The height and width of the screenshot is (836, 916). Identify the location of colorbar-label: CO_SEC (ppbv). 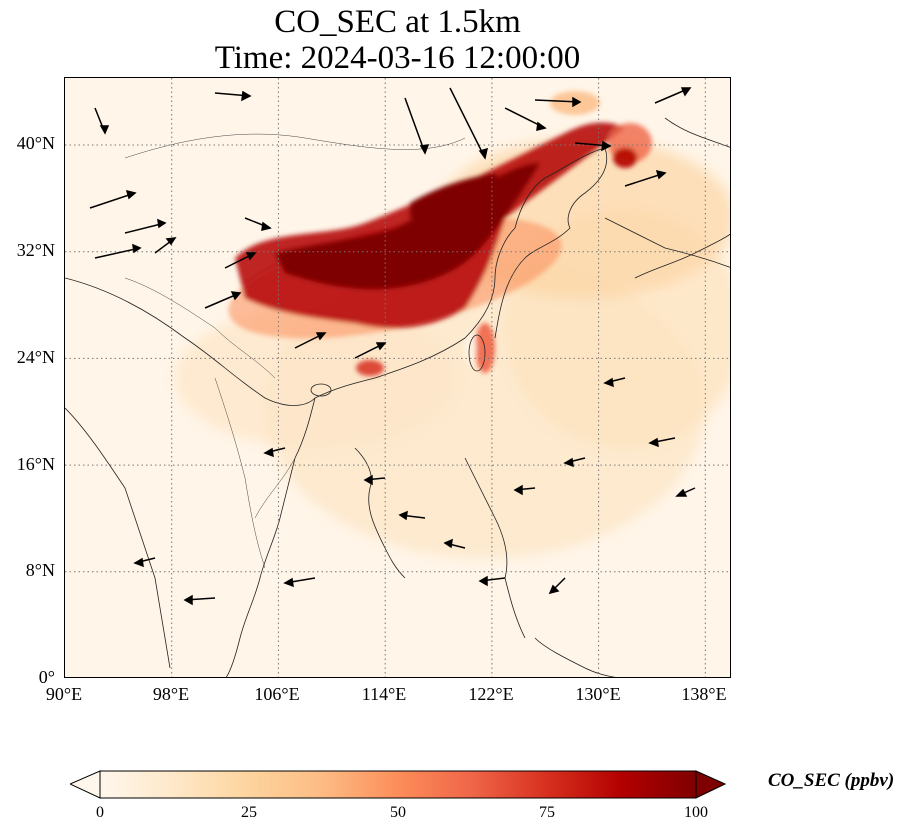
(831, 780).